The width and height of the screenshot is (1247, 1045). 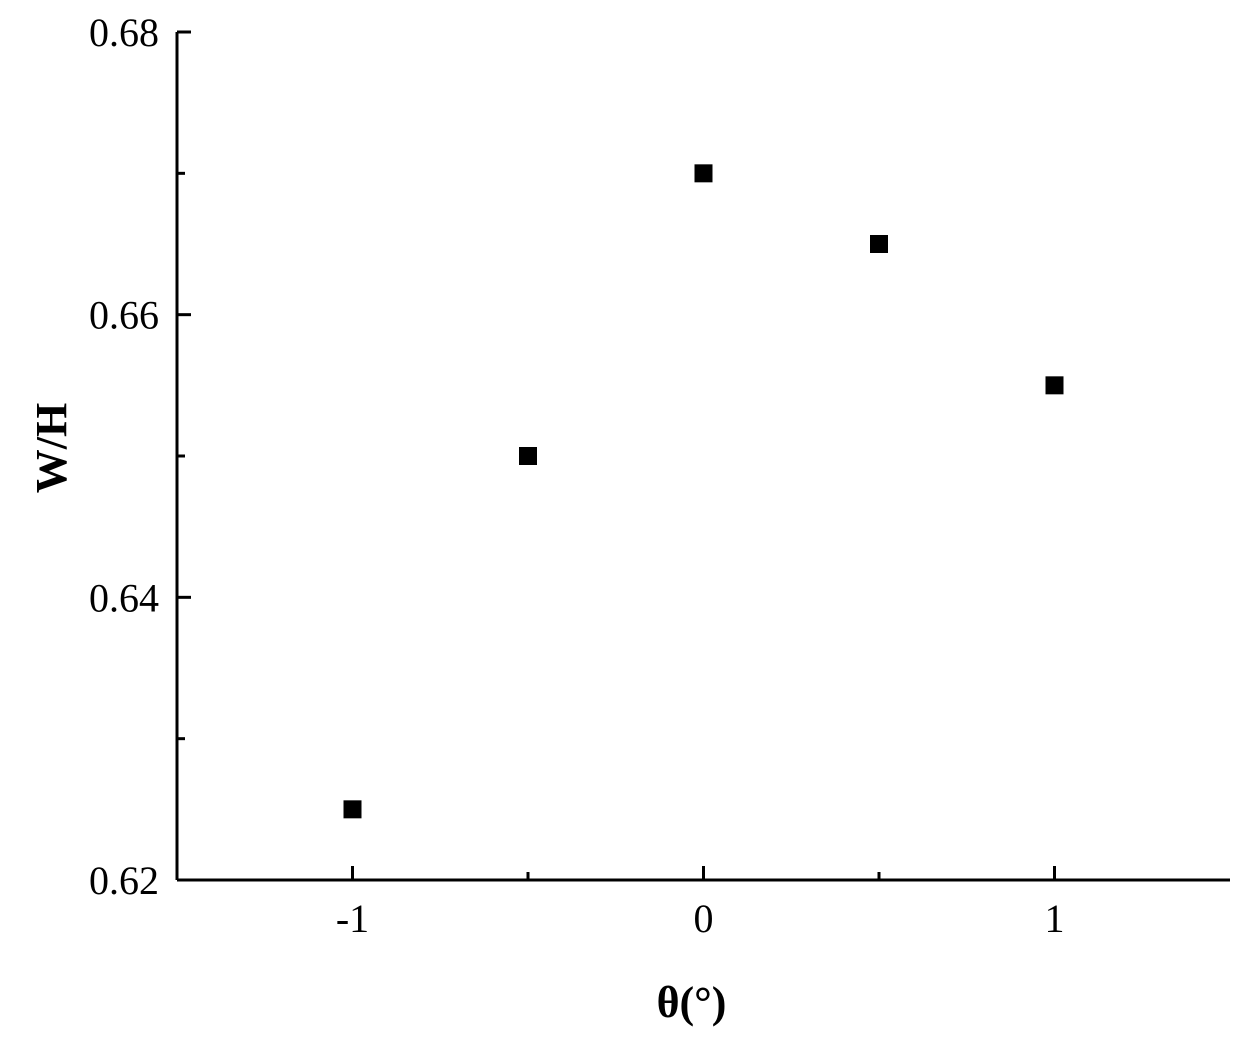 What do you see at coordinates (704, 918) in the screenshot?
I see `x-tick-label: 0` at bounding box center [704, 918].